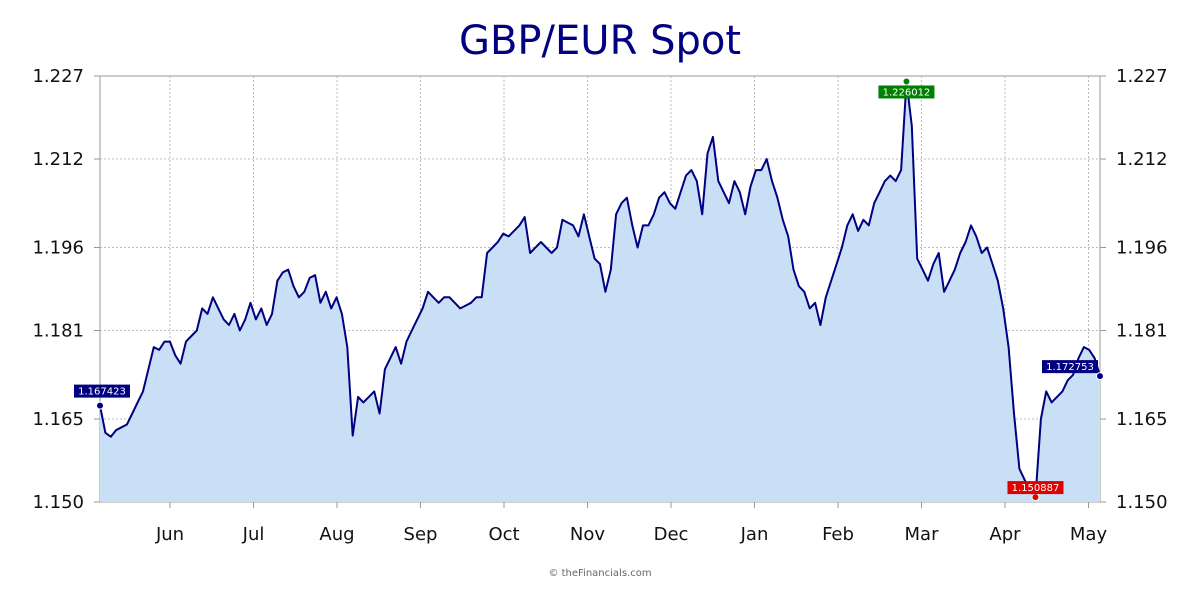 The width and height of the screenshot is (1200, 600). Describe the element at coordinates (503, 534) in the screenshot. I see `x-tick-label: Oct` at that location.